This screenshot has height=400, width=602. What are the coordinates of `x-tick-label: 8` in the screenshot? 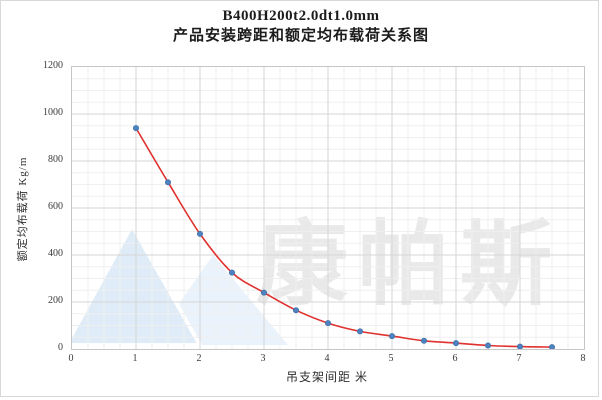 It's located at (583, 358).